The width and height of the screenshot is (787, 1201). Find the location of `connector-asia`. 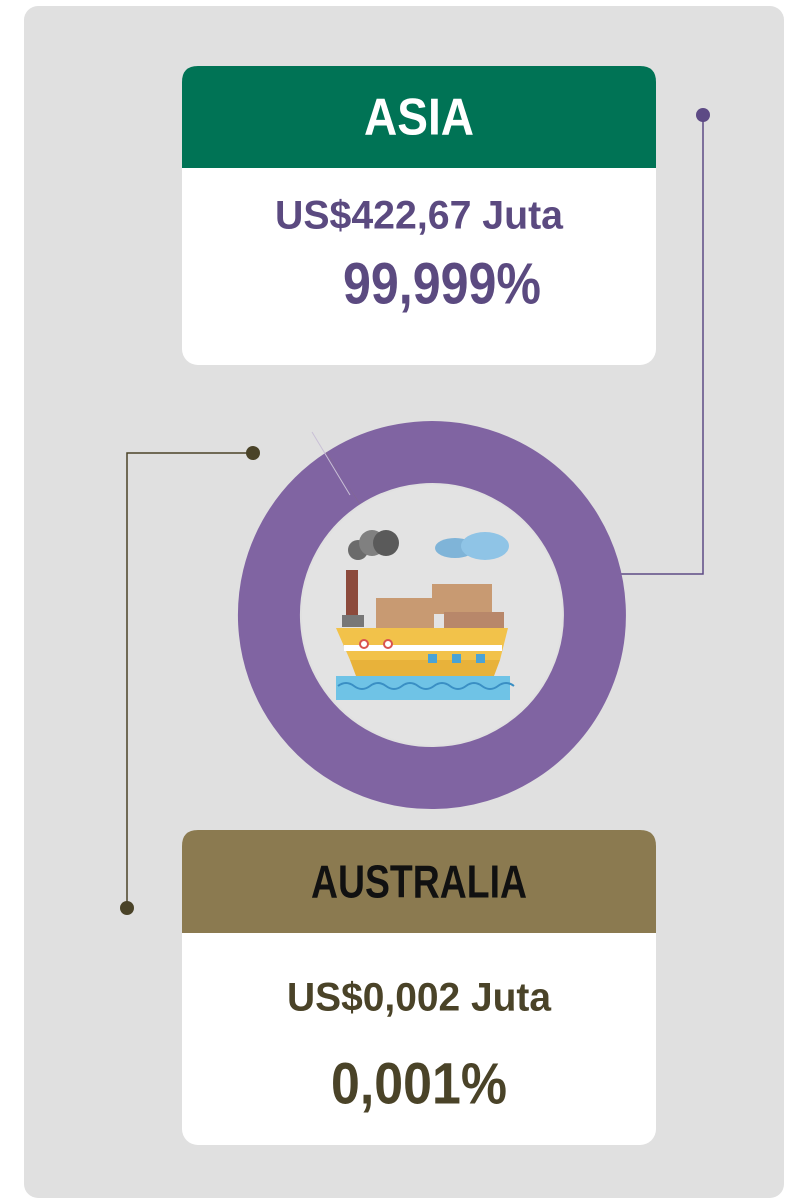

connector-asia is located at coordinates (650, 345).